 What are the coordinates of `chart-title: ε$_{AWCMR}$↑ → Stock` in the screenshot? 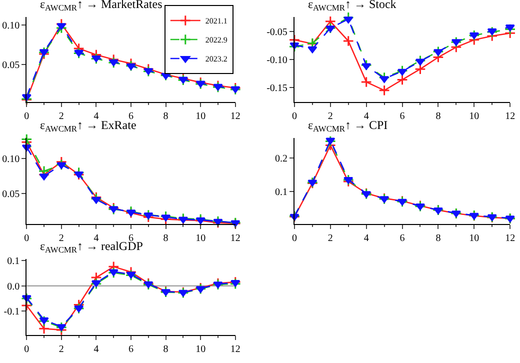 It's located at (352, 6).